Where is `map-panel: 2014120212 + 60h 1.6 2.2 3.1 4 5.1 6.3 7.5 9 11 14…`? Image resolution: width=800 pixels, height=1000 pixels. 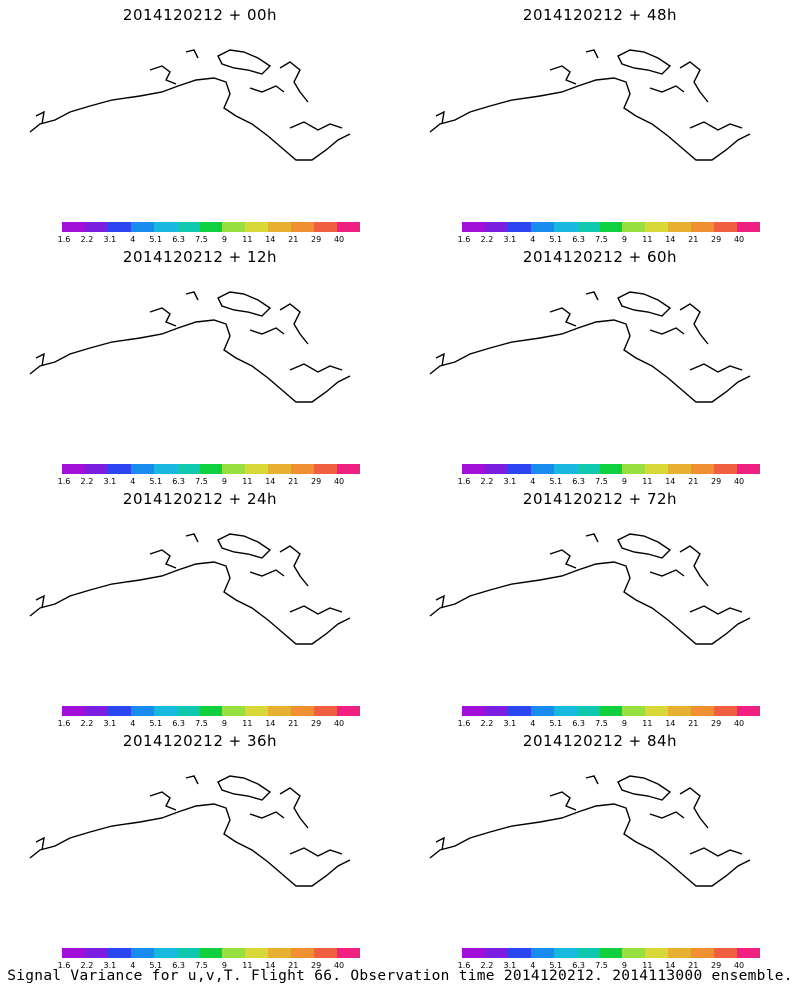
map-panel: 2014120212 + 60h 1.6 2.2 3.1 4 5.1 6.3 7.5 9 11 14… is located at coordinates (600, 364).